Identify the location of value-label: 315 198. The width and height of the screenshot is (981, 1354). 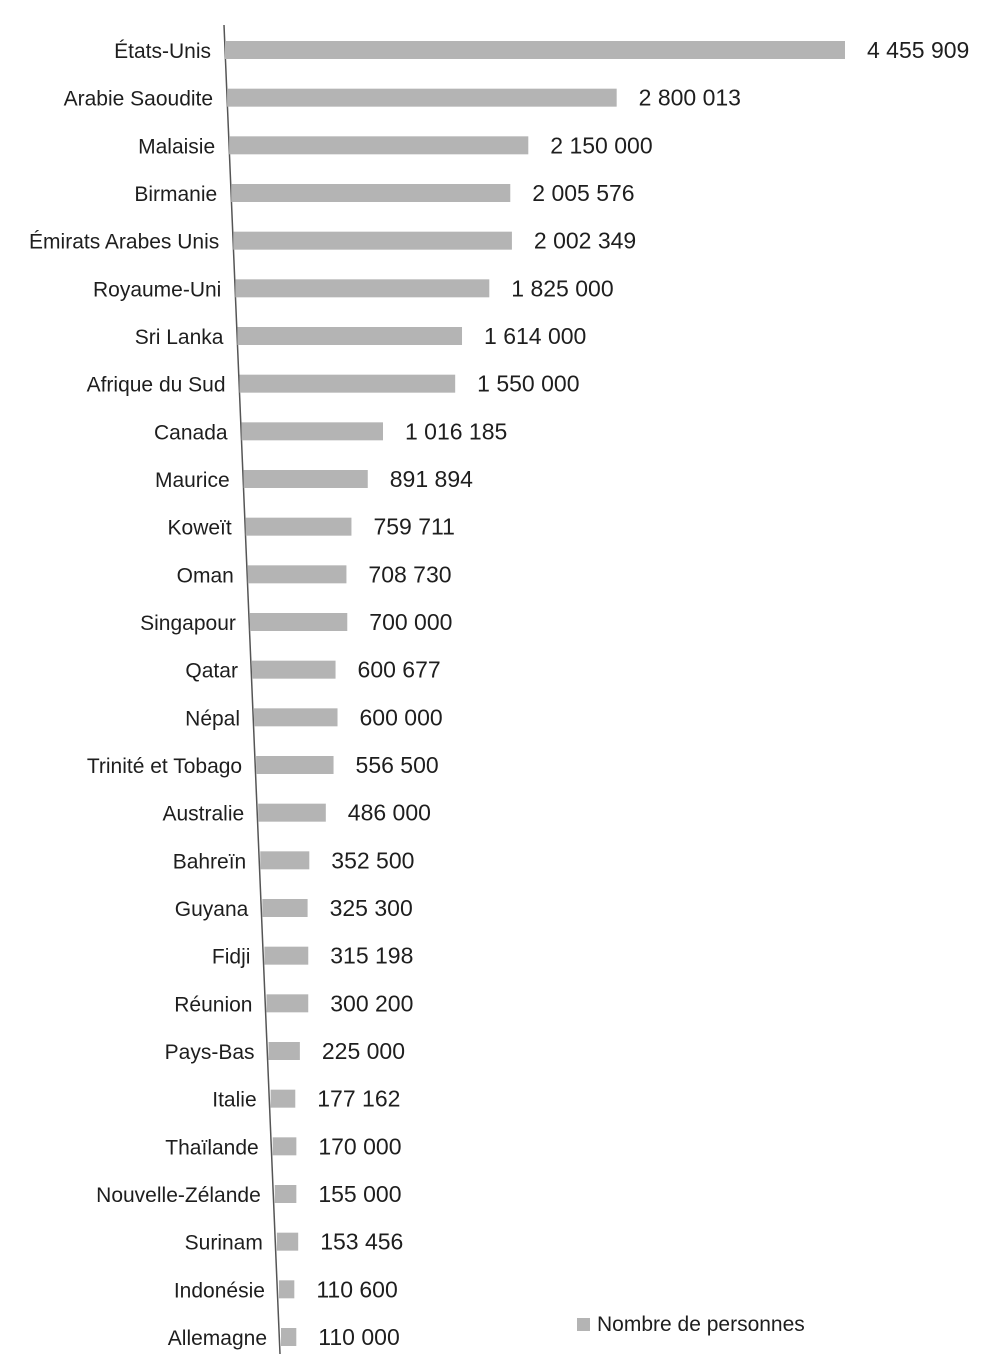
(371, 956).